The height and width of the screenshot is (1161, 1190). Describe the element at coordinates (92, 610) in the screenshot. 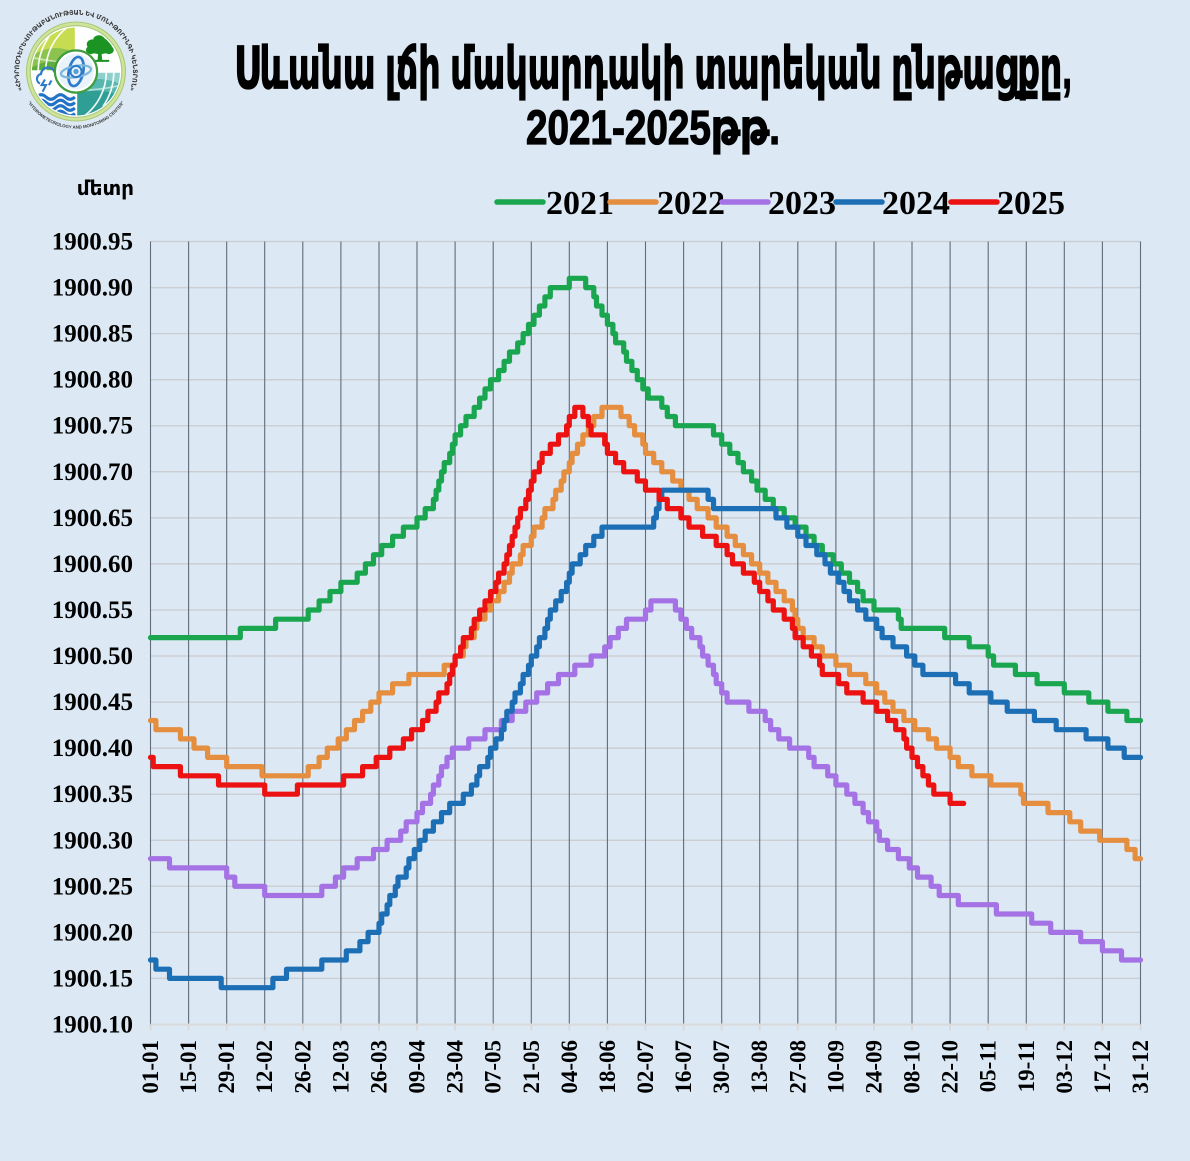

I see `svg-text: 1900.55` at that location.